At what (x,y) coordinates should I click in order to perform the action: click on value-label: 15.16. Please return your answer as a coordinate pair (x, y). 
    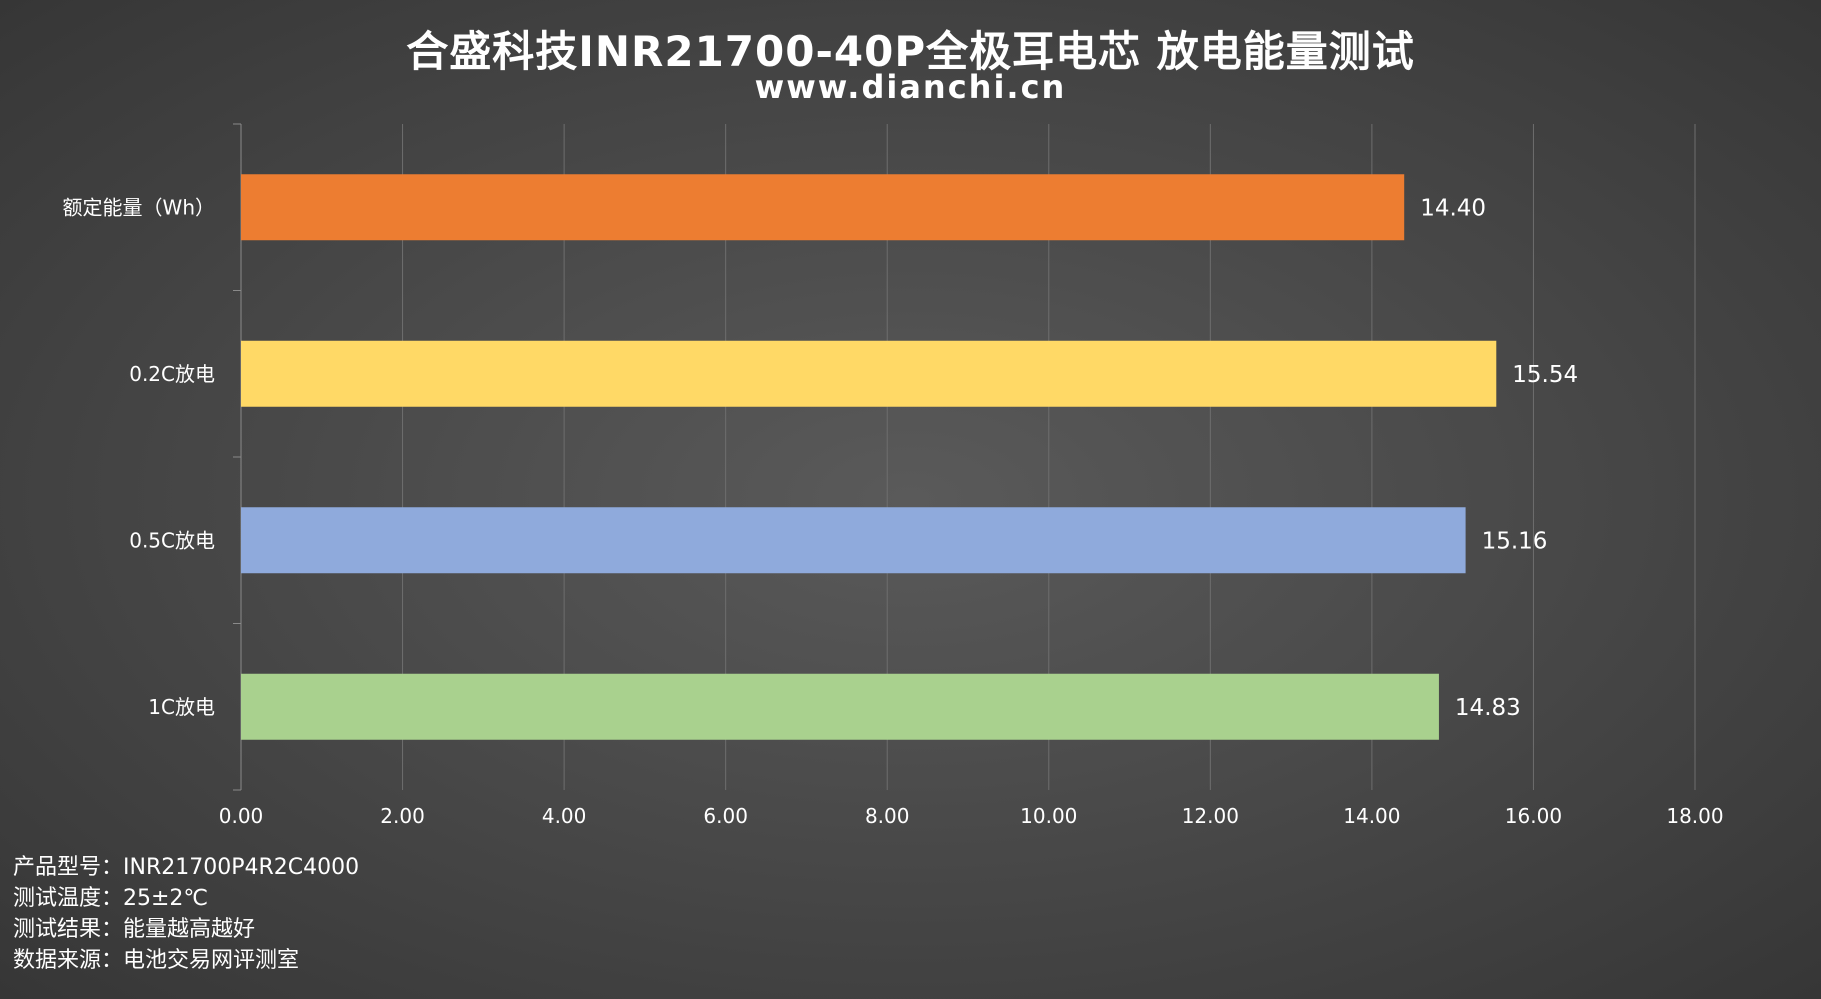
    Looking at the image, I should click on (1515, 541).